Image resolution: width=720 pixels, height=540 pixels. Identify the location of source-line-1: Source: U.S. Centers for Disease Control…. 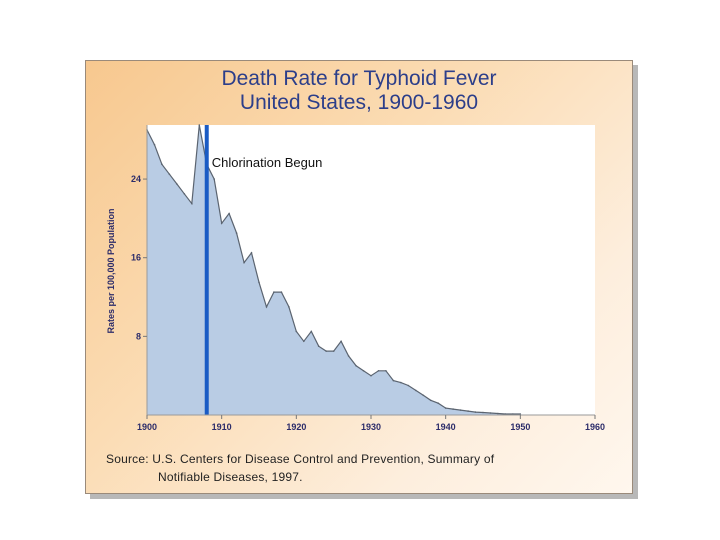
(300, 459).